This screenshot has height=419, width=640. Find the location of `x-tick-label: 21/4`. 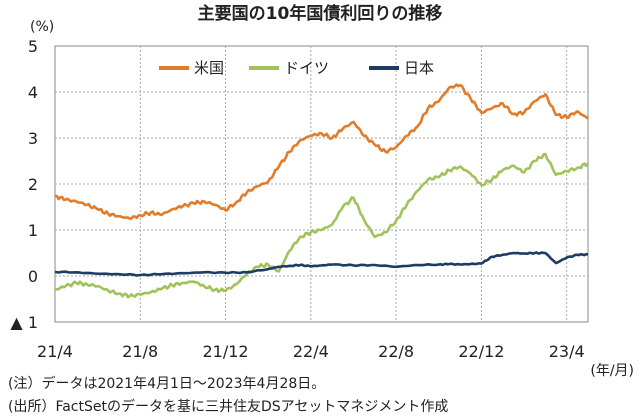

x-tick-label: 21/4 is located at coordinates (55, 351).